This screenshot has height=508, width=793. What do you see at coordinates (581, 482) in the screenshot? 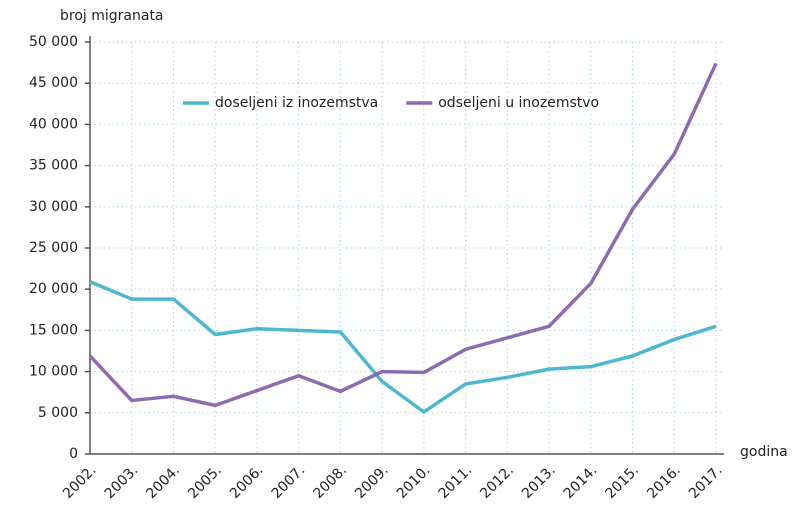
I see `x-tick-label: 2014.` at bounding box center [581, 482].